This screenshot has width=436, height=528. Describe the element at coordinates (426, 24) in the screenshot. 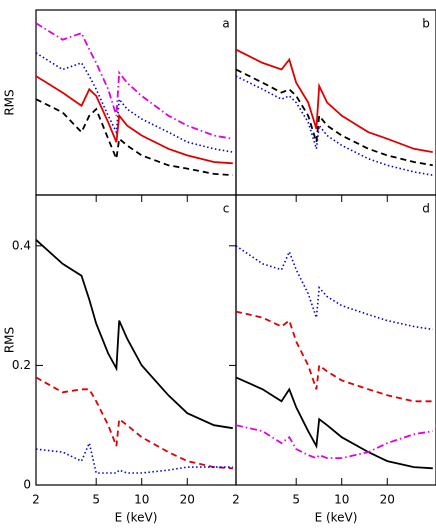

I see `panel-label: b` at that location.